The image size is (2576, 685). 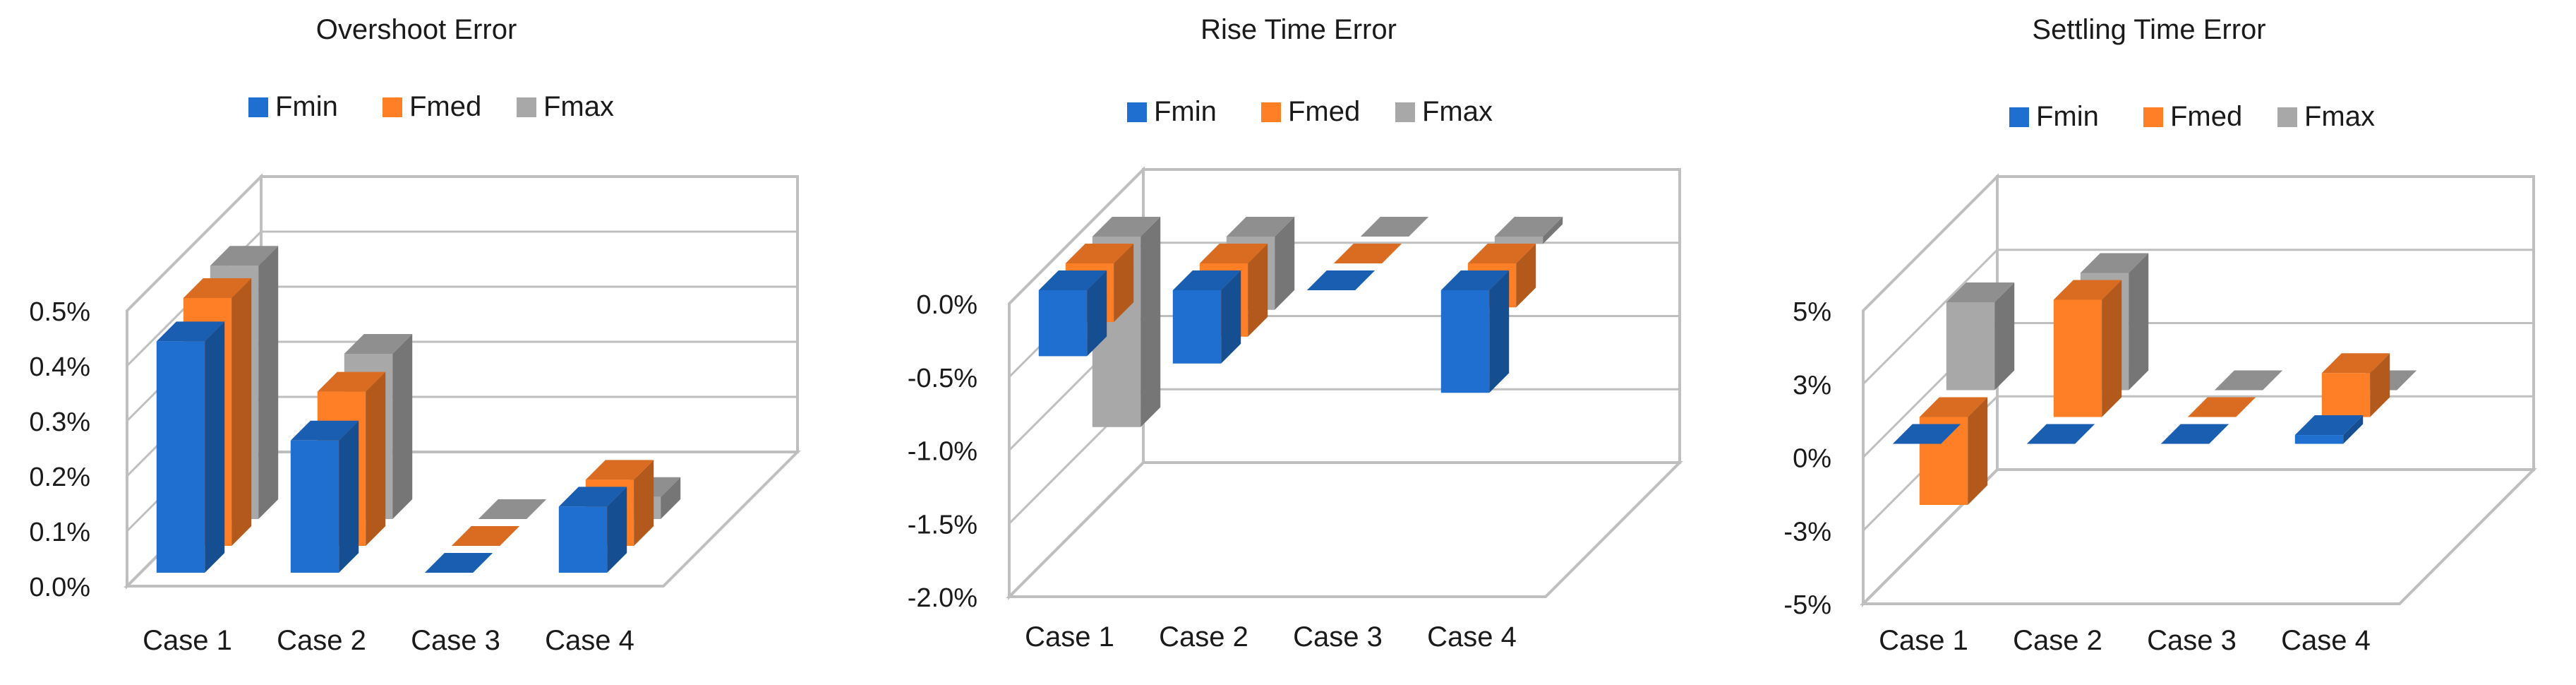 I want to click on y-tick-label: -2.0%, so click(x=942, y=598).